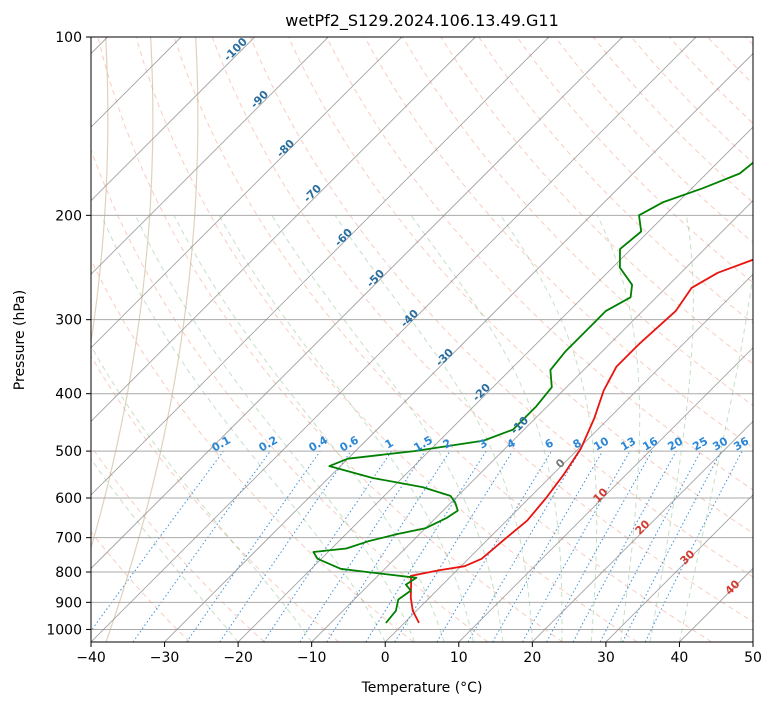 This screenshot has width=775, height=708. Describe the element at coordinates (720, 443) in the screenshot. I see `mixing-ratio-label: 30` at that location.